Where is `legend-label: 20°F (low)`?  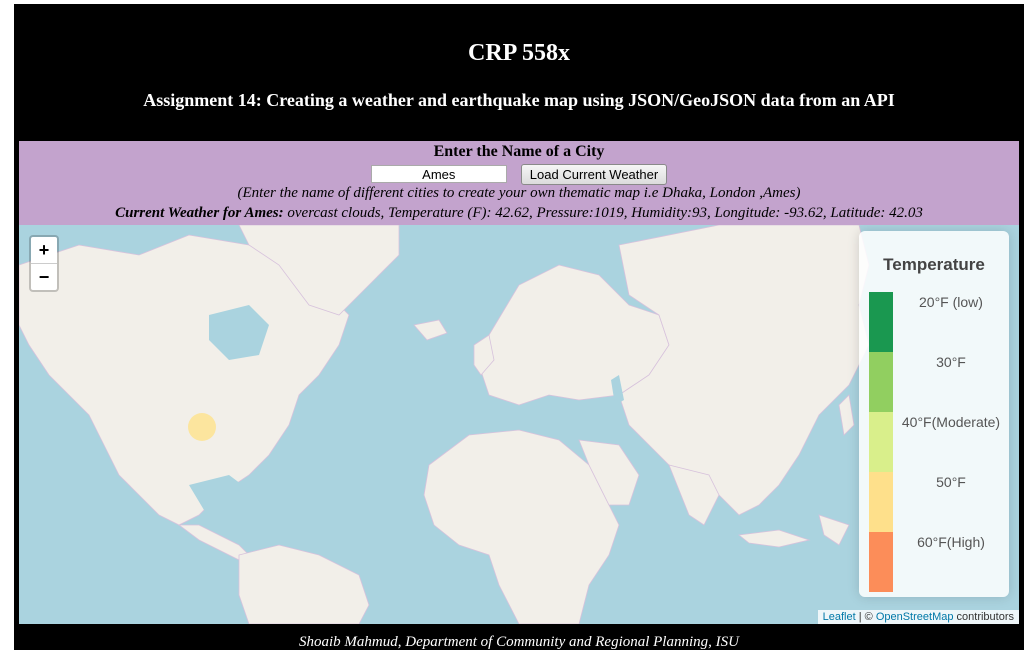 legend-label: 20°F (low) is located at coordinates (951, 302).